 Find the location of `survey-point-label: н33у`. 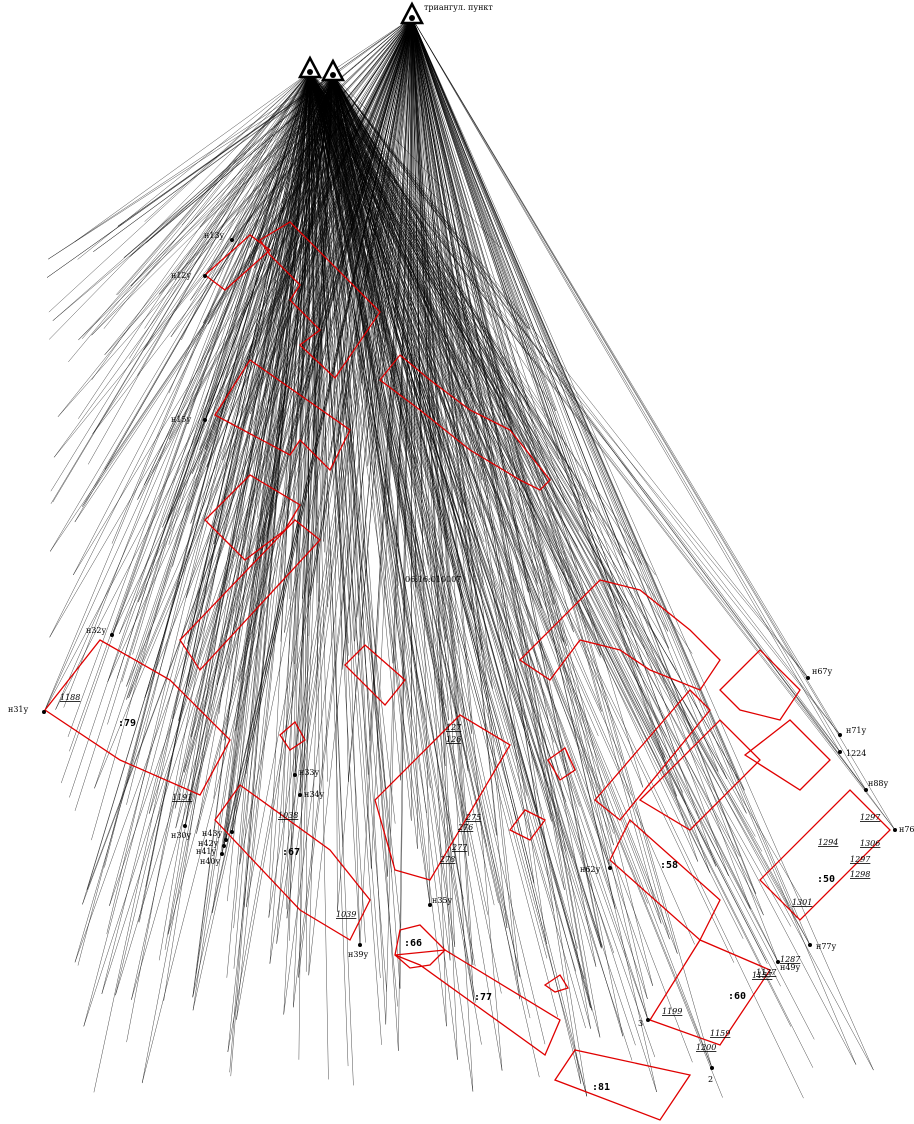

survey-point-label: н33у is located at coordinates (309, 772).